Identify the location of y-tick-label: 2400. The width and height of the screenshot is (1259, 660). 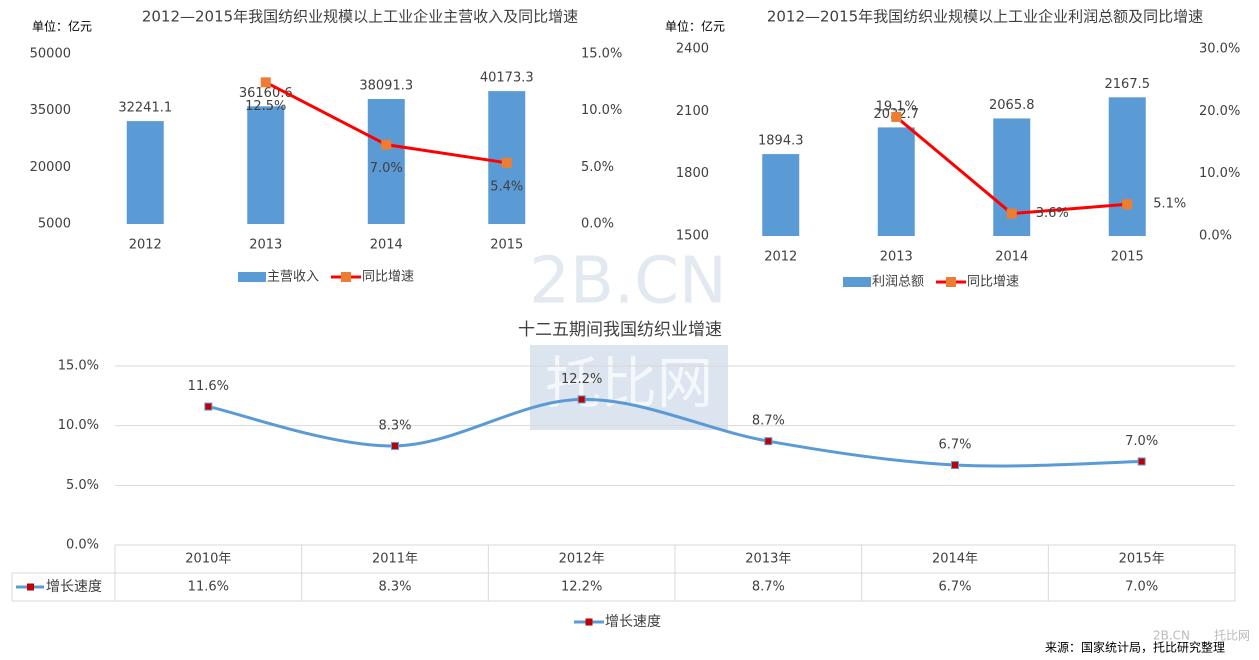
(692, 49).